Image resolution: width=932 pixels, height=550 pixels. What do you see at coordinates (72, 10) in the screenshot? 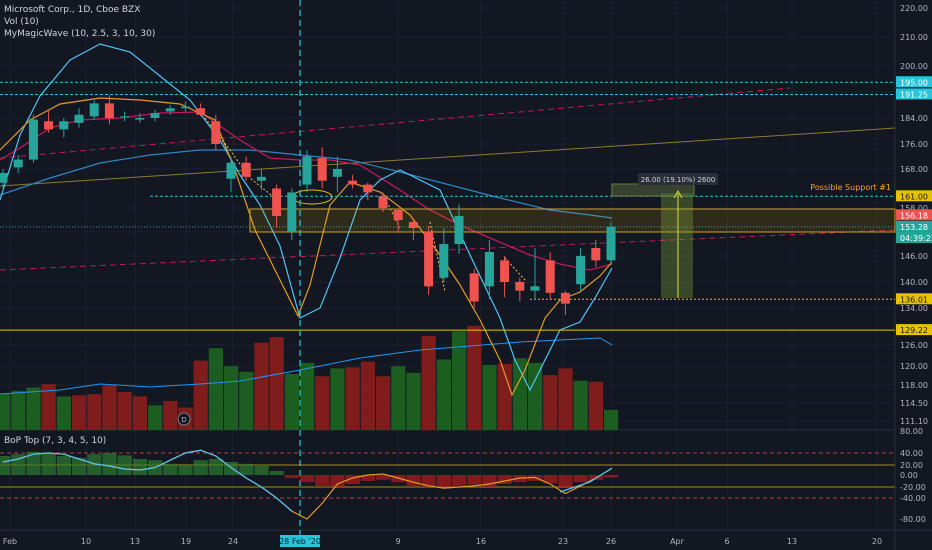
I see `symbol-legend: Microsoft Corp., 1D, Cboe BZX` at bounding box center [72, 10].